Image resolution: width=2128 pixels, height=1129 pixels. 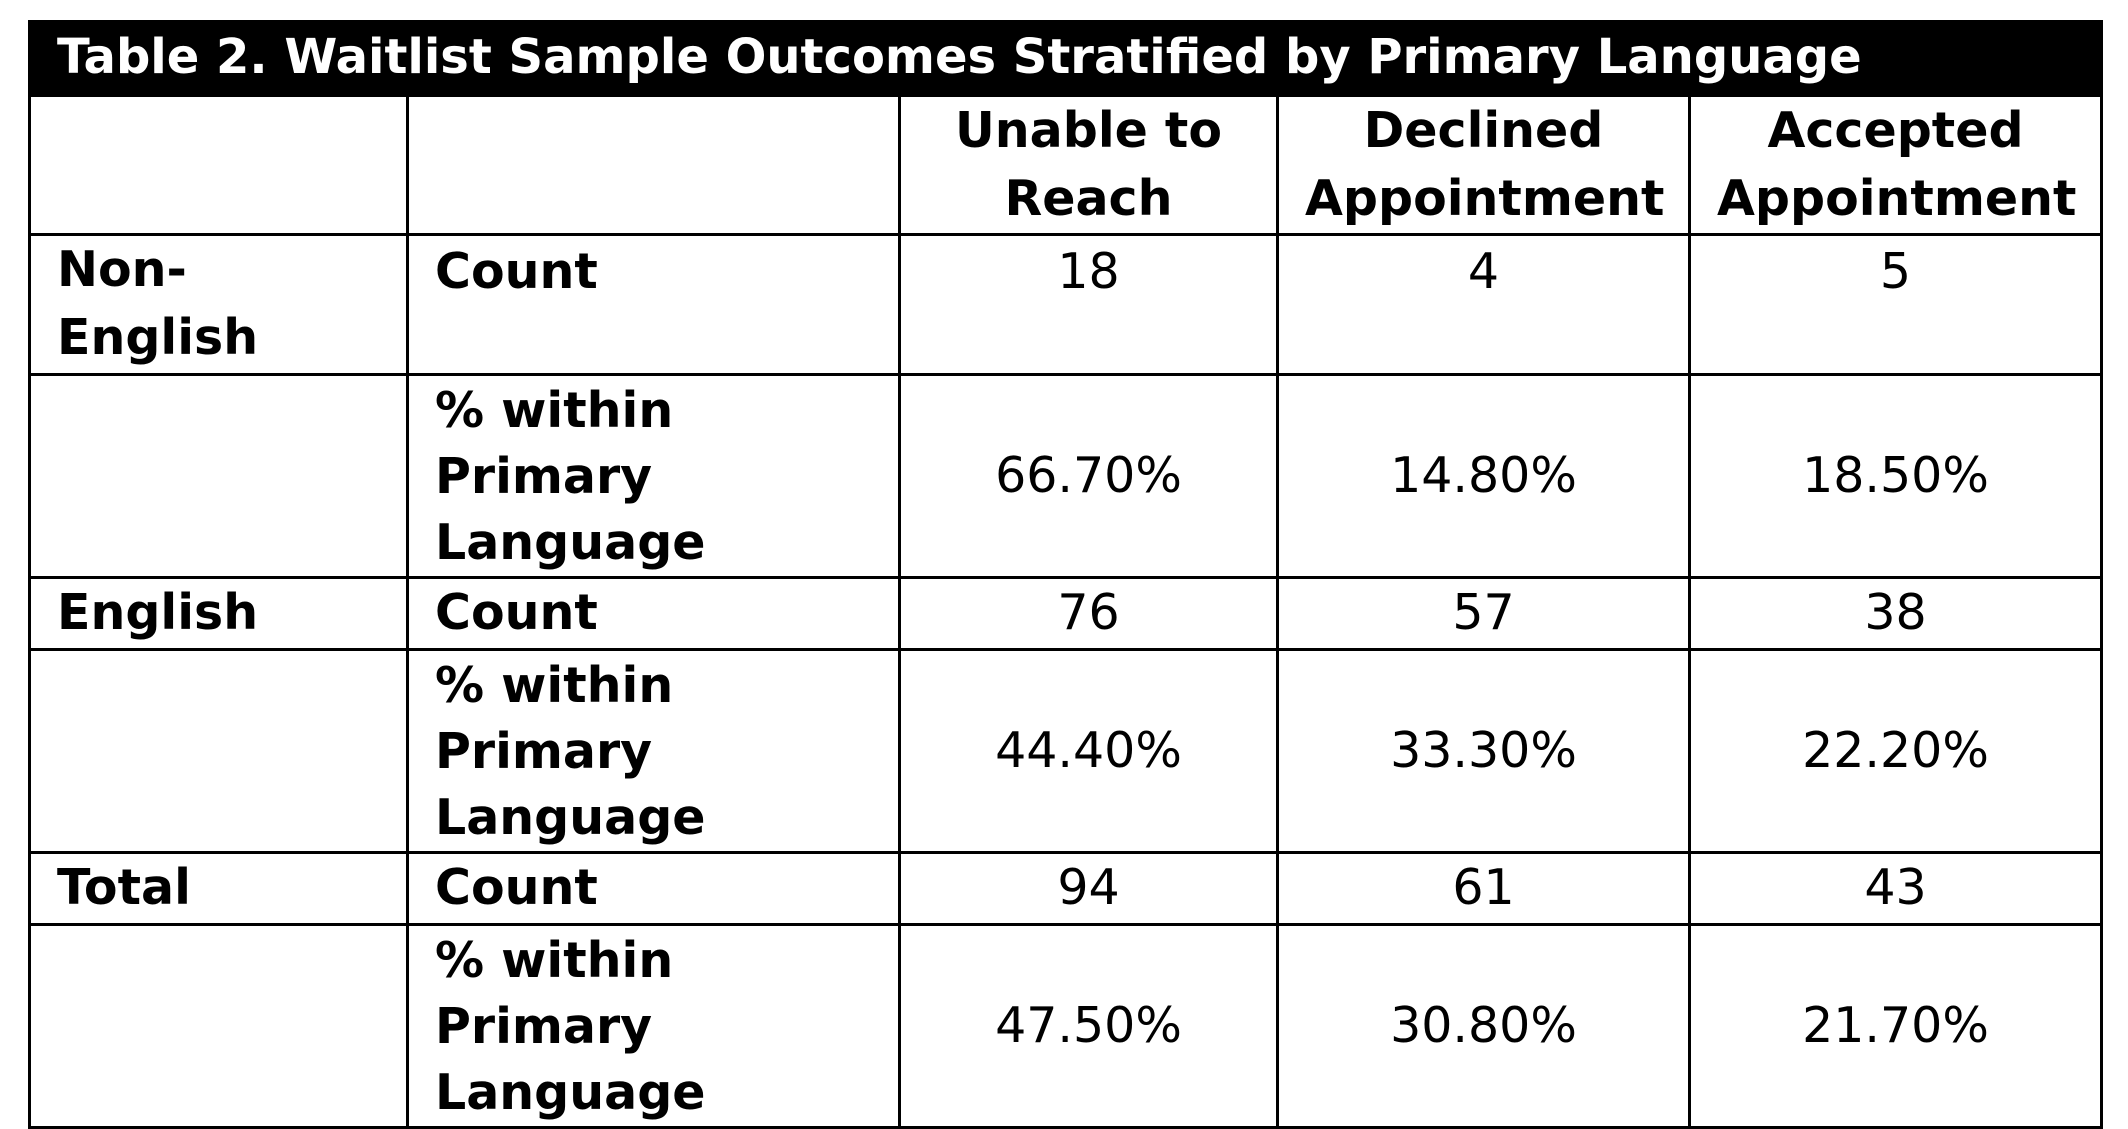 I want to click on value-cell: 14.80%, so click(x=1483, y=476).